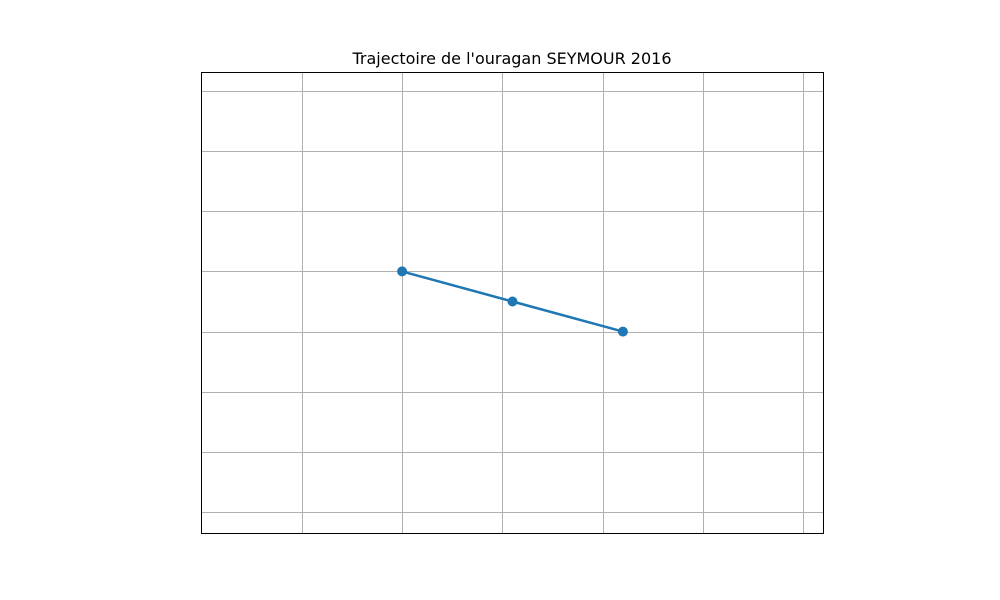  I want to click on chart-title: Trajectoire de l'ouragan SEYMOUR 2016, so click(511, 58).